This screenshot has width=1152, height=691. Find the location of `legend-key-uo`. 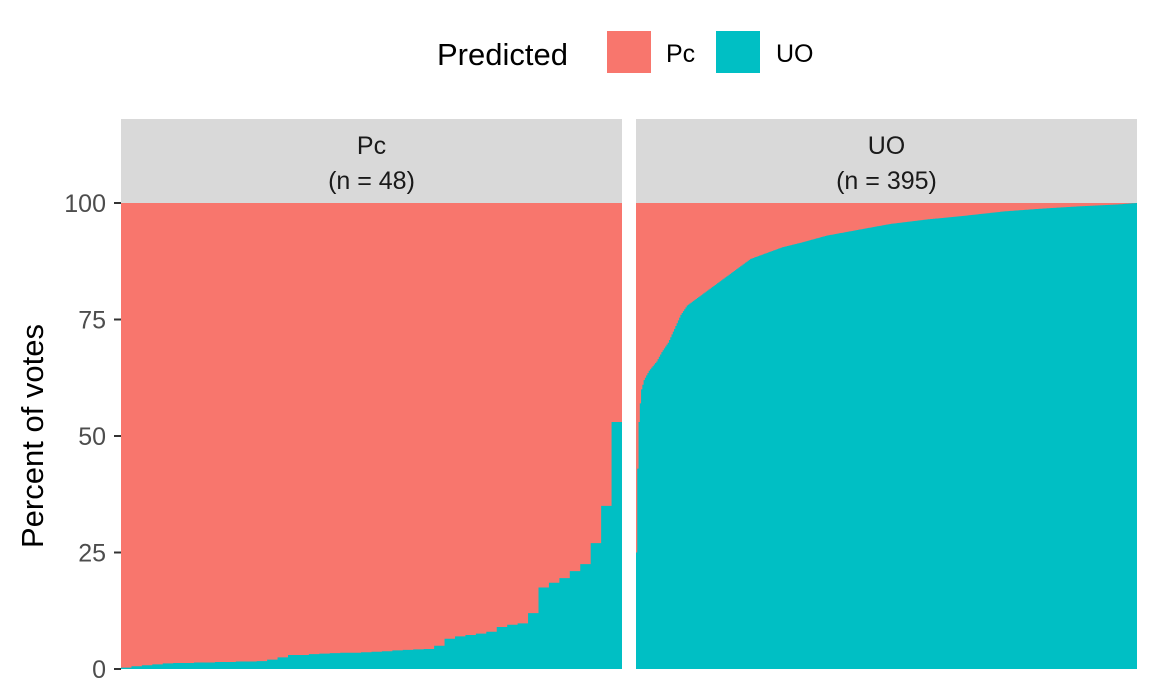

legend-key-uo is located at coordinates (738, 52).